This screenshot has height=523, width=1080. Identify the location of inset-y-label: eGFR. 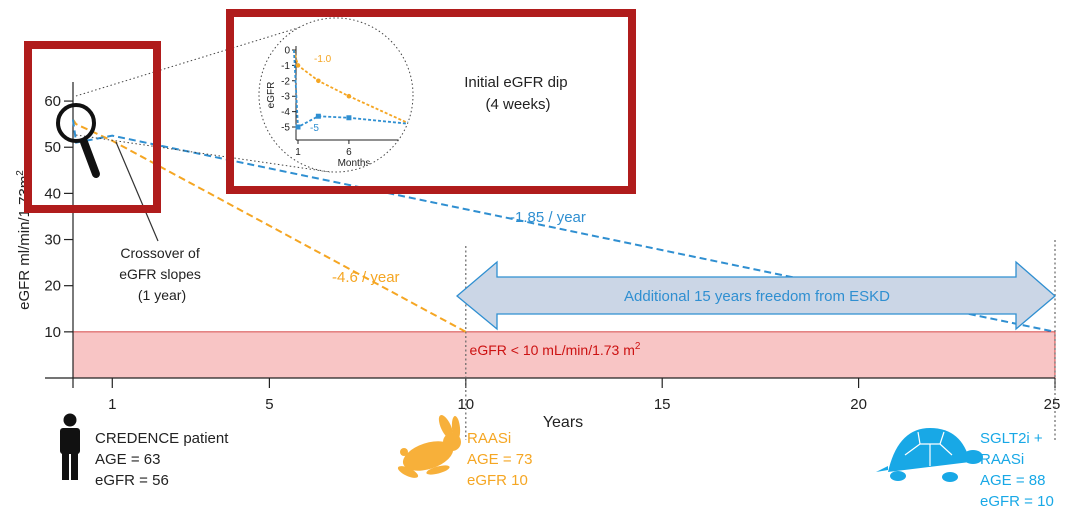
(271, 95).